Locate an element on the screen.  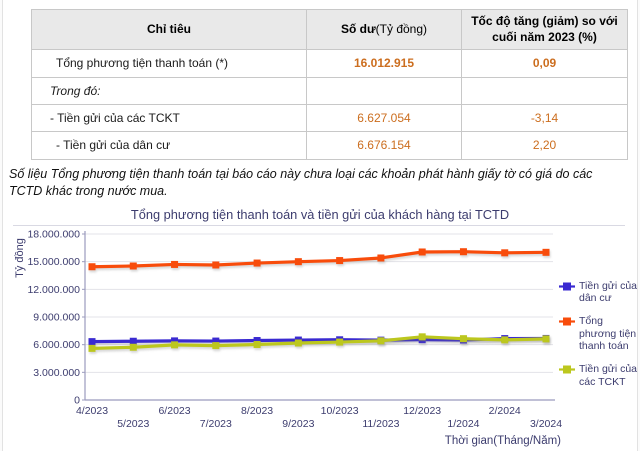
y-tick-label: 9.000.000 is located at coordinates (56, 317).